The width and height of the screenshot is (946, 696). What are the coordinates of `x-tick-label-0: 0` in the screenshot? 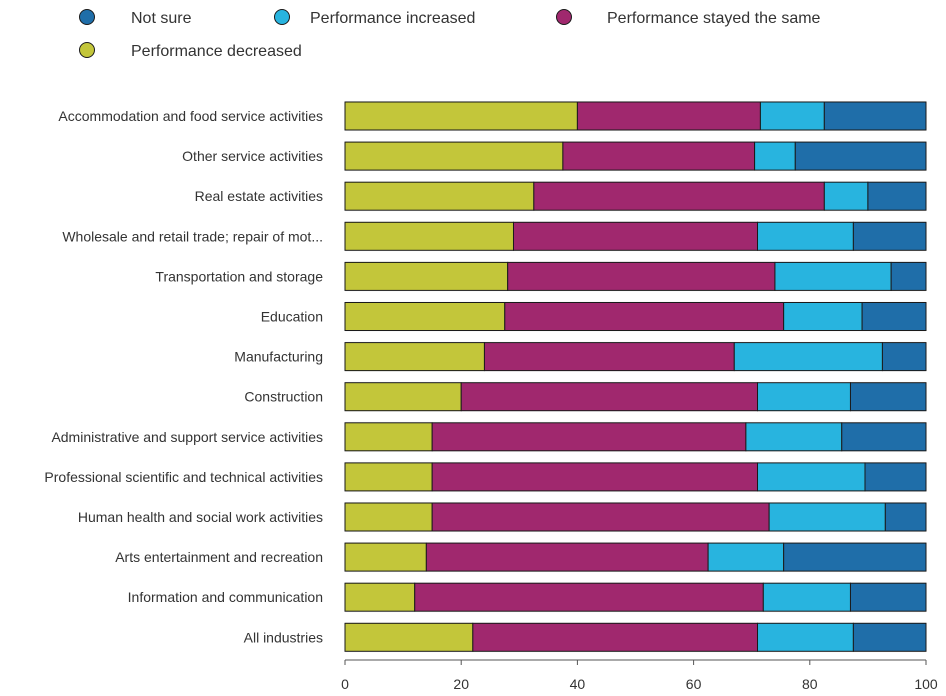 It's located at (345, 684).